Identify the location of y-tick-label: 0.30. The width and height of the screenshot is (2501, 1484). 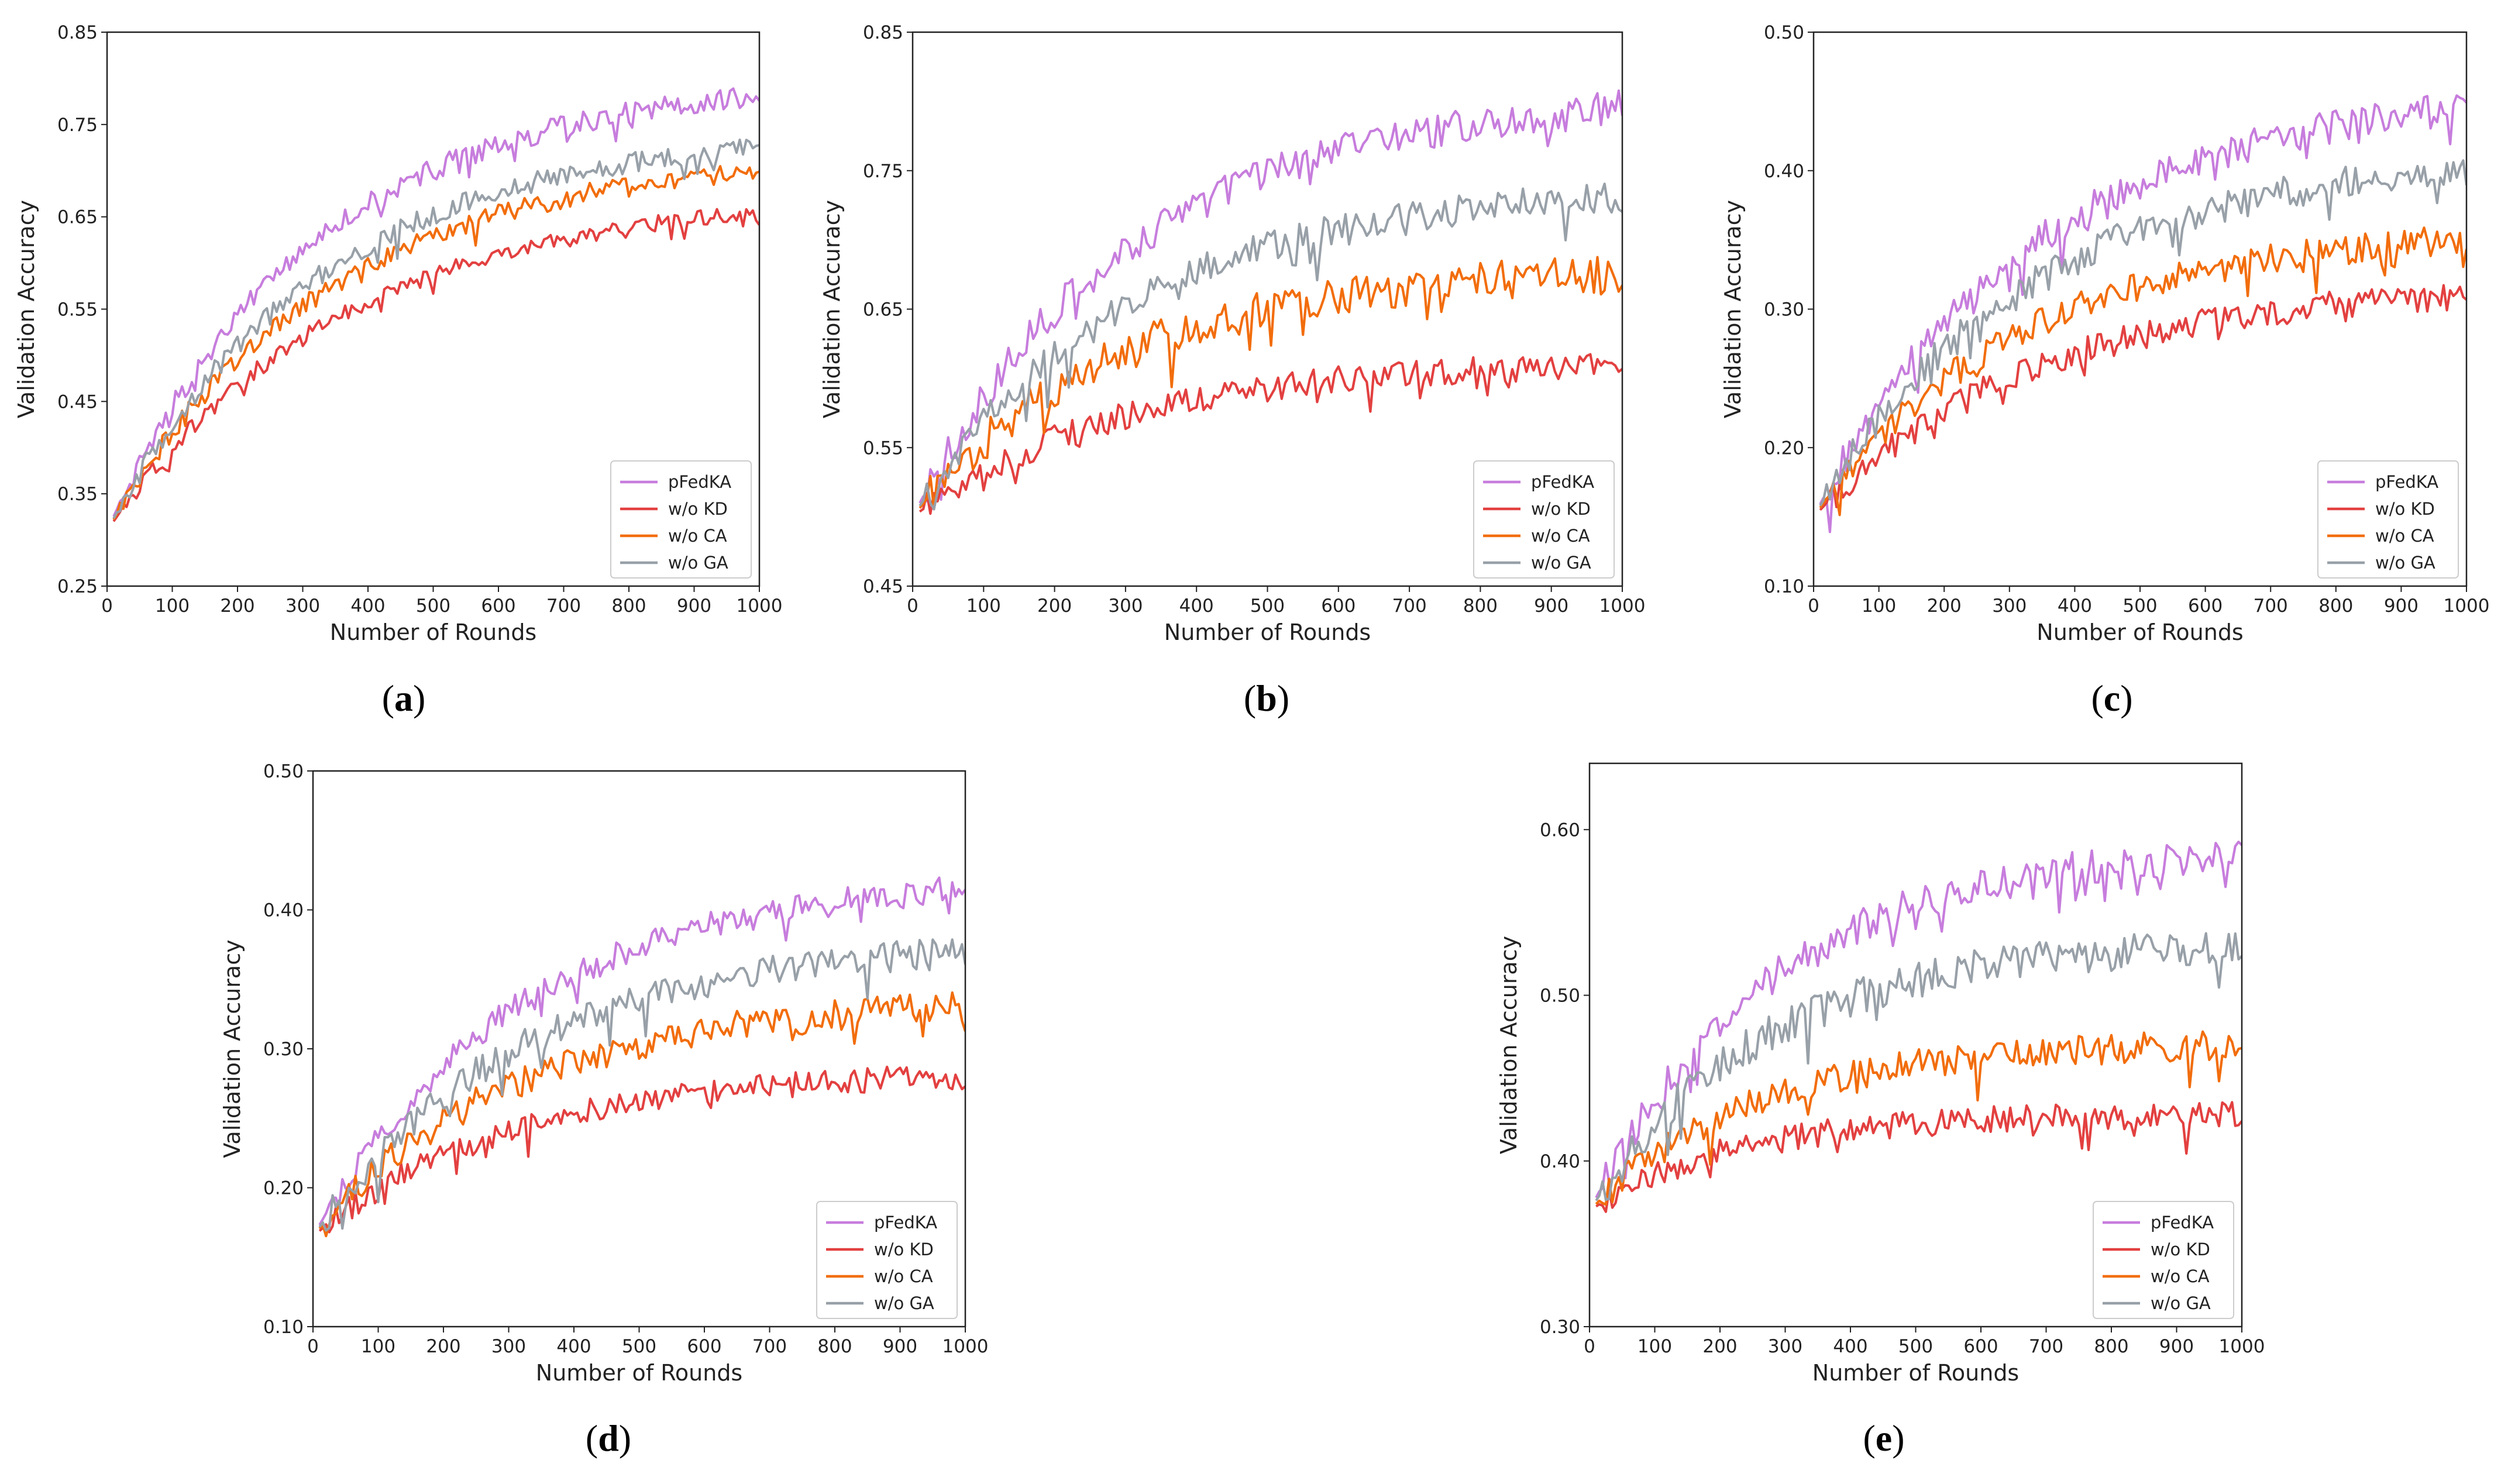
(1560, 1327).